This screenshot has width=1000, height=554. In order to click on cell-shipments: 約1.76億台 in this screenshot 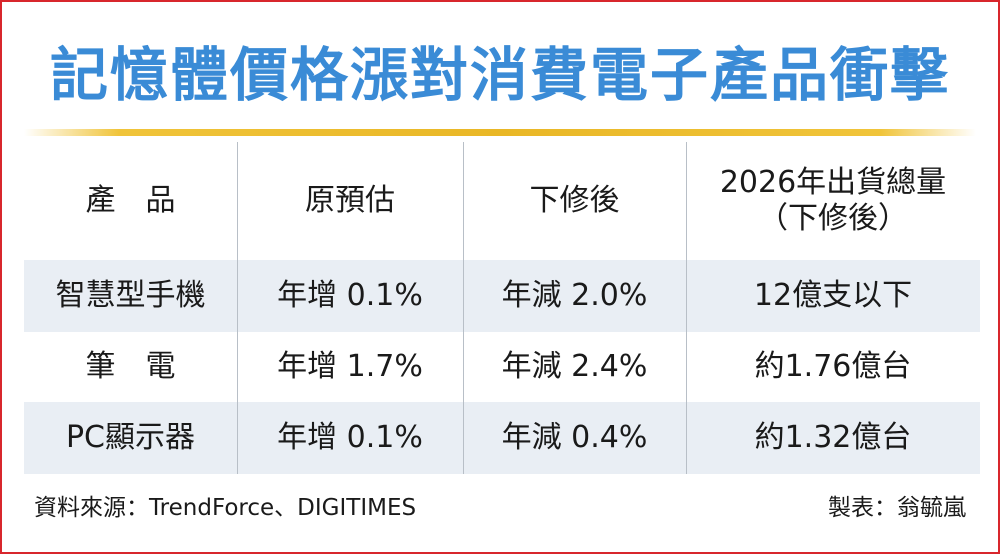, I will do `click(833, 366)`.